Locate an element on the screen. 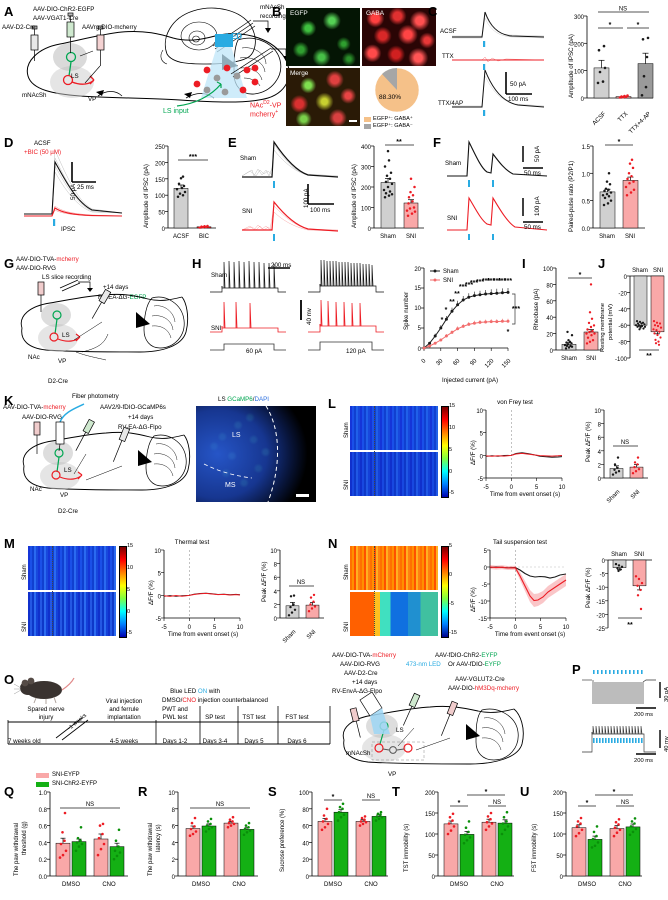 The image size is (668, 900). panelP-scale-40mv: 40 mv is located at coordinates (666, 744).